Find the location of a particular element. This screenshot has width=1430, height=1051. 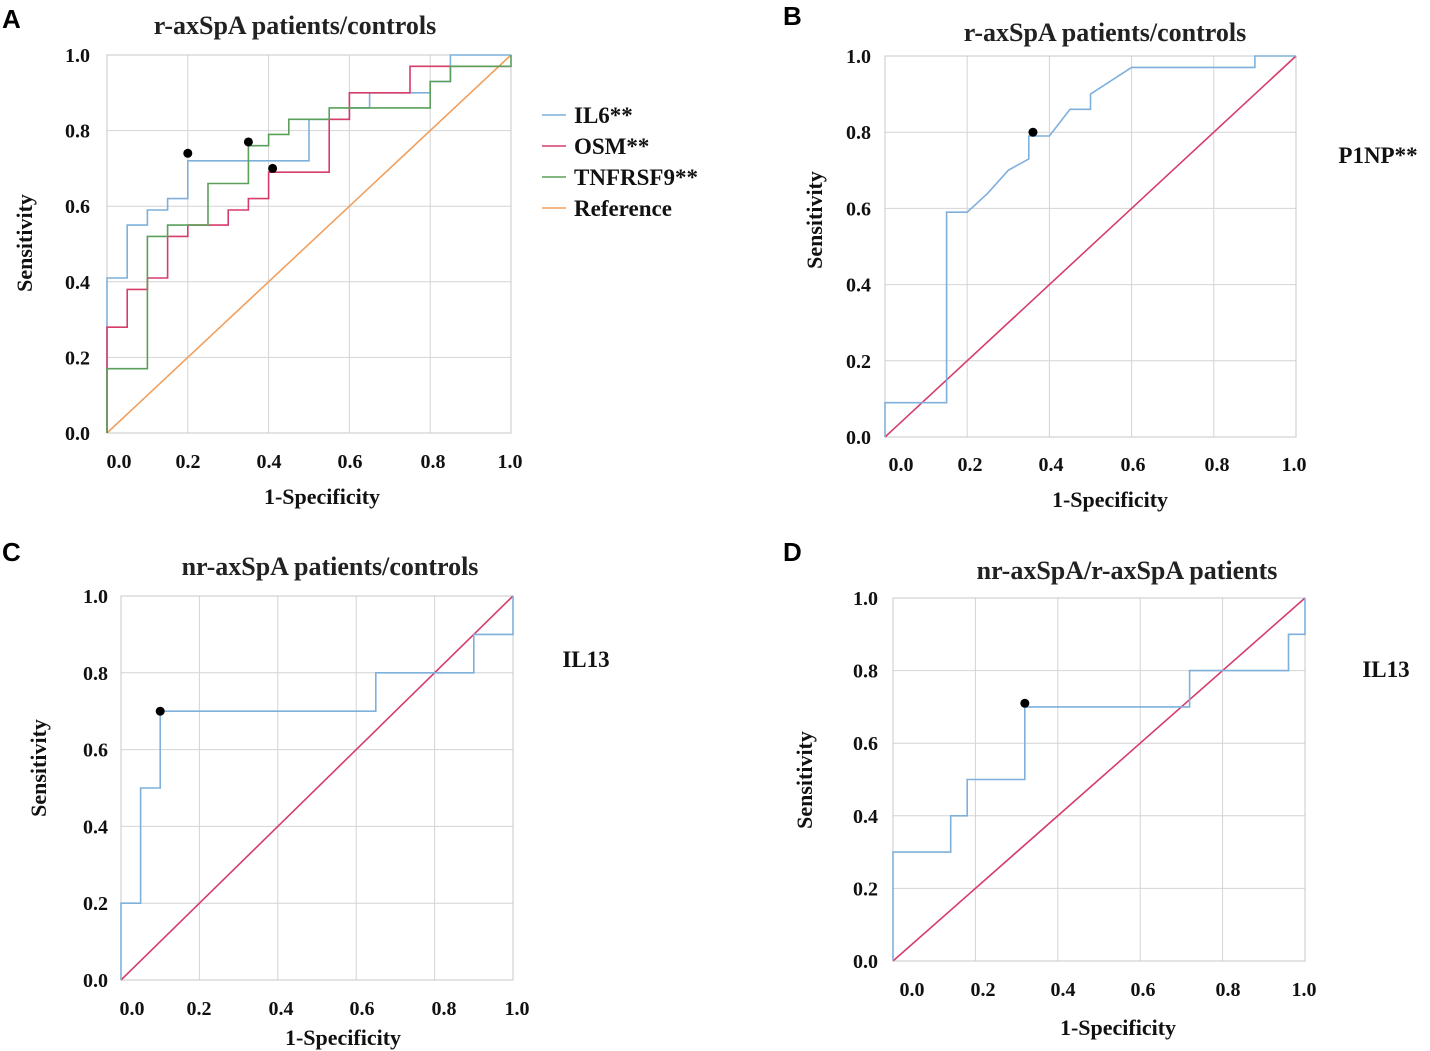

panel-d-ytick: 0.0 is located at coordinates (865, 962).